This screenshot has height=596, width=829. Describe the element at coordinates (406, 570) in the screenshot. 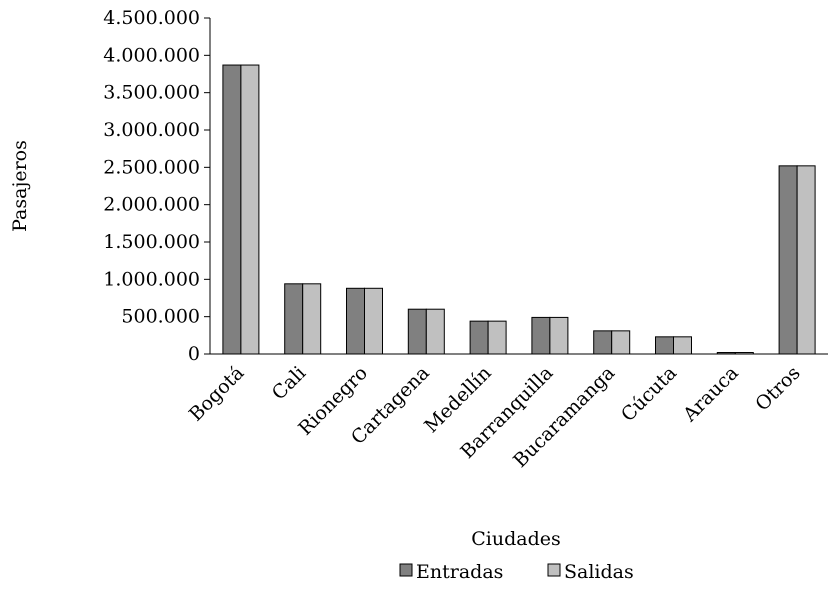

I see `legend-swatch-entradas` at that location.